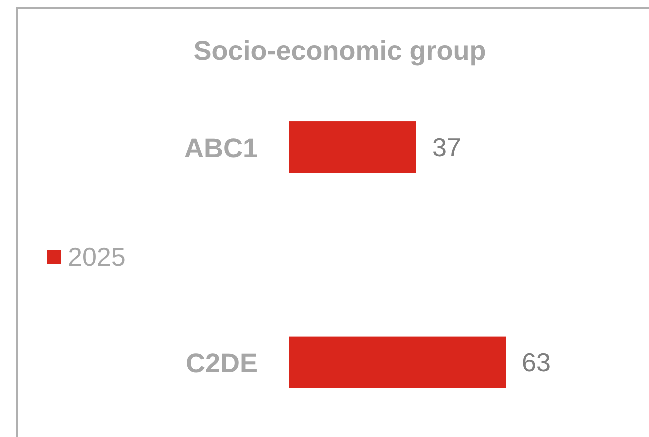 The image size is (649, 437). Describe the element at coordinates (536, 363) in the screenshot. I see `data-label: 63` at that location.